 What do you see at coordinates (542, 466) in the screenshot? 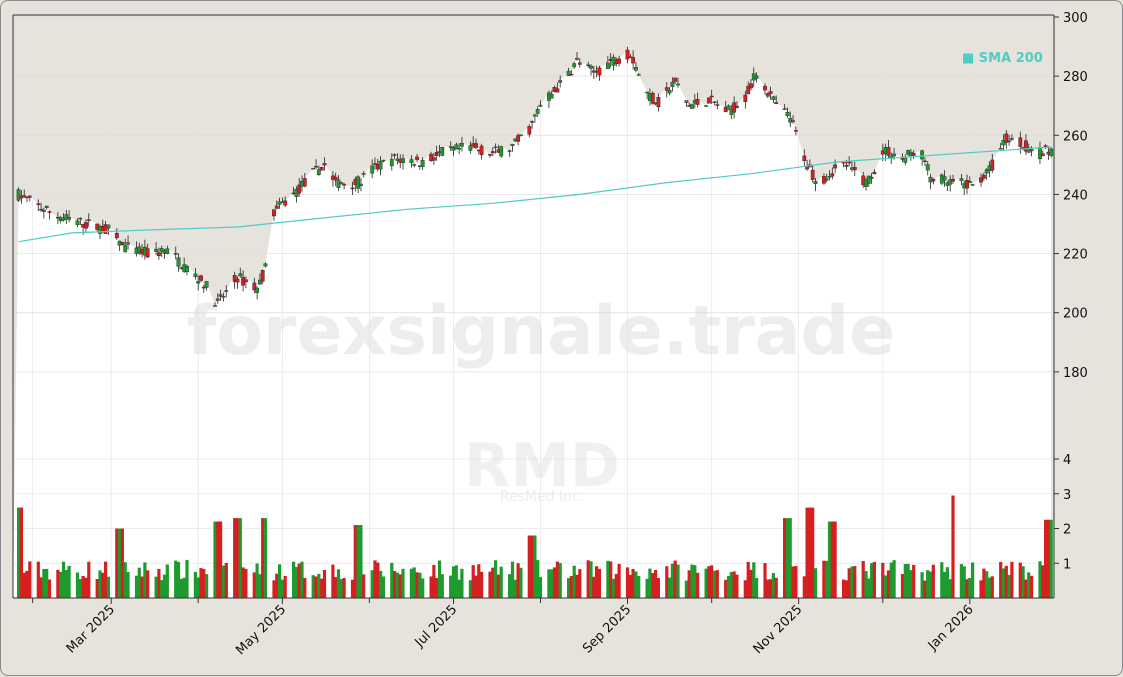
I see `watermark-symbol: RMD` at bounding box center [542, 466].